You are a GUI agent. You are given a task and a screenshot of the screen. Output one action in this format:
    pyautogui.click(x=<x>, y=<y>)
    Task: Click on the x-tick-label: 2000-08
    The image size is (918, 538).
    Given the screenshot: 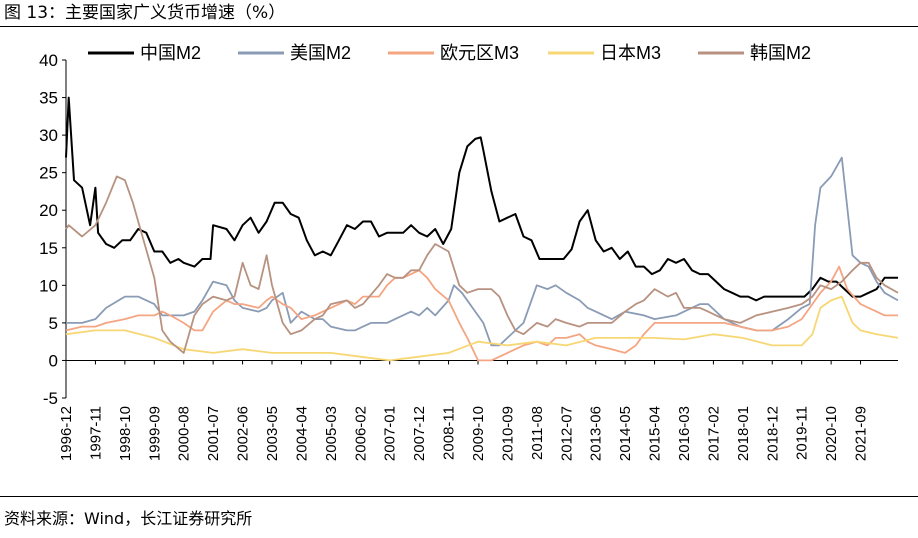 What is the action you would take?
    pyautogui.click(x=184, y=433)
    